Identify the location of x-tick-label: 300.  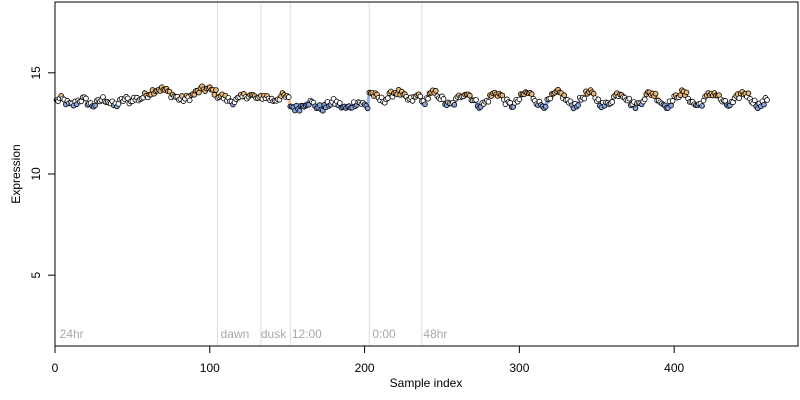
(519, 368).